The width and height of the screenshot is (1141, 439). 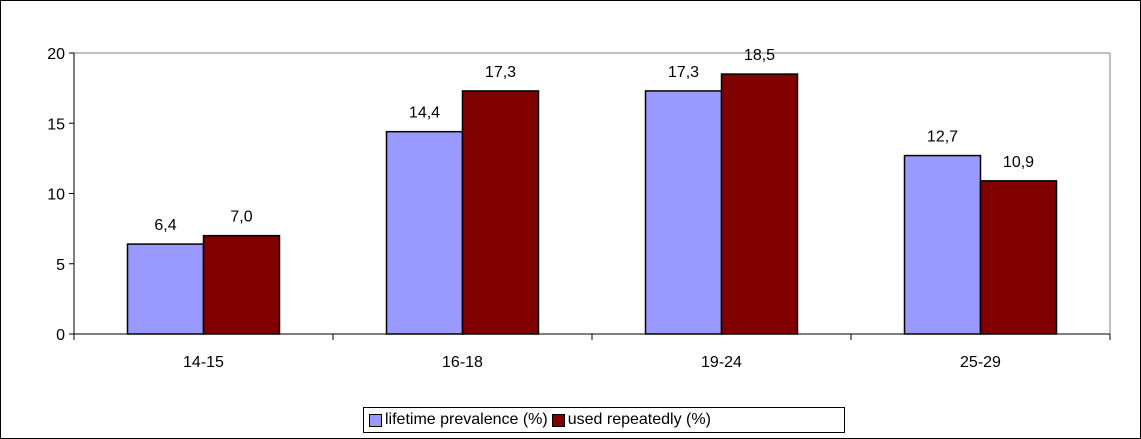 I want to click on legend-item-series-1: lifetime prevalence (%), so click(x=458, y=420).